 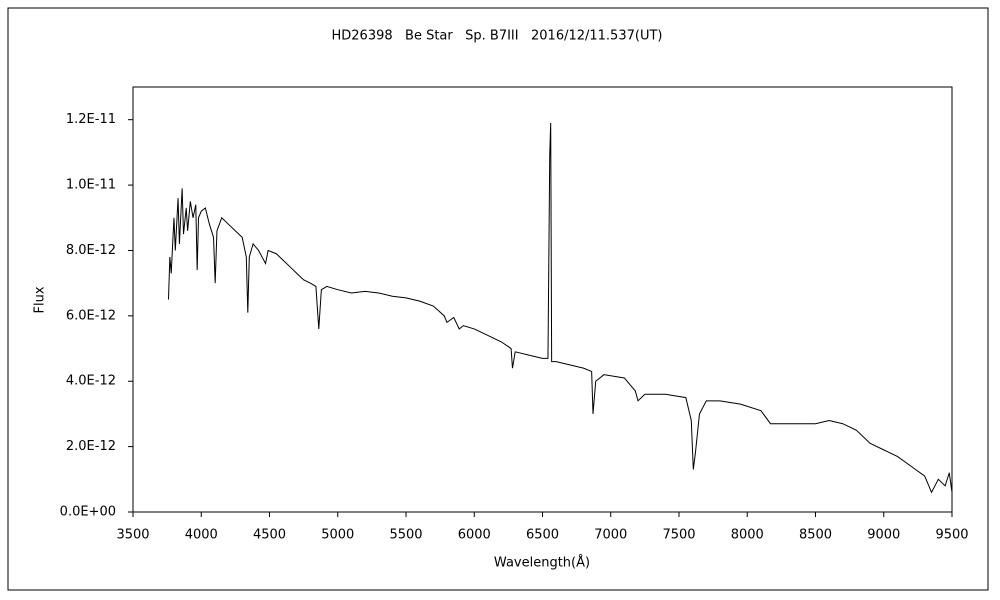 I want to click on x-axis-label: Wavelength(Å), so click(x=542, y=563).